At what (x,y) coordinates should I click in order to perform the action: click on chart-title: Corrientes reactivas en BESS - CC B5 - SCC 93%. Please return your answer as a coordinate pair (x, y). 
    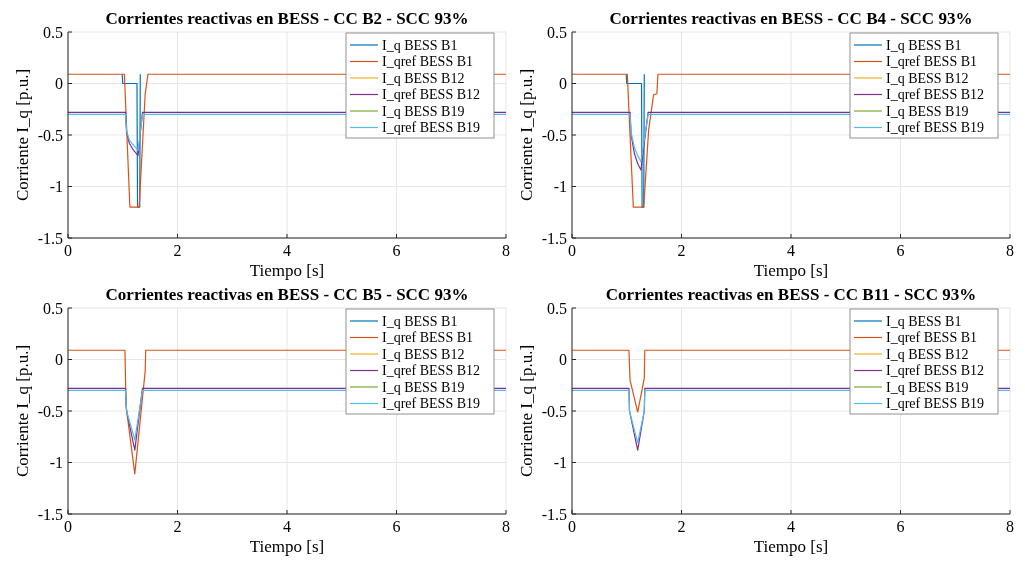
    Looking at the image, I should click on (287, 294).